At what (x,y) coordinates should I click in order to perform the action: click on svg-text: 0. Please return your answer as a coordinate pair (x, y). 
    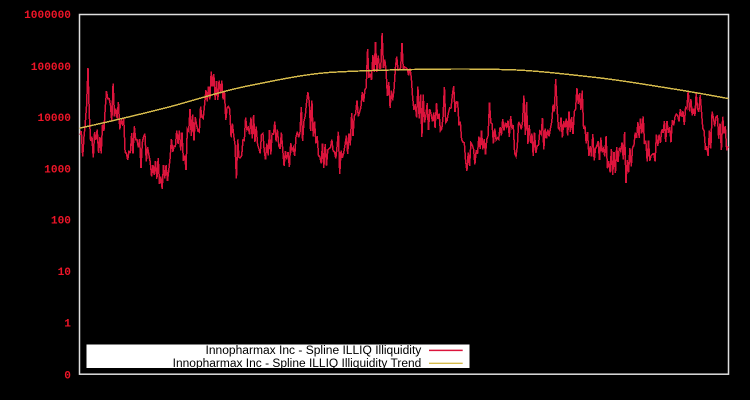
    Looking at the image, I should click on (67, 377).